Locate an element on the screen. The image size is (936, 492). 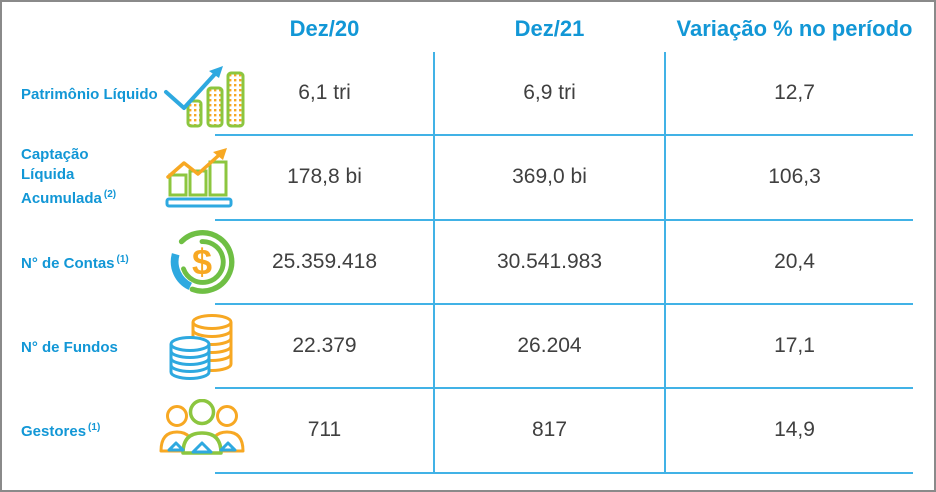
row-label-gestores: Gestores (1) is located at coordinates (61, 431).